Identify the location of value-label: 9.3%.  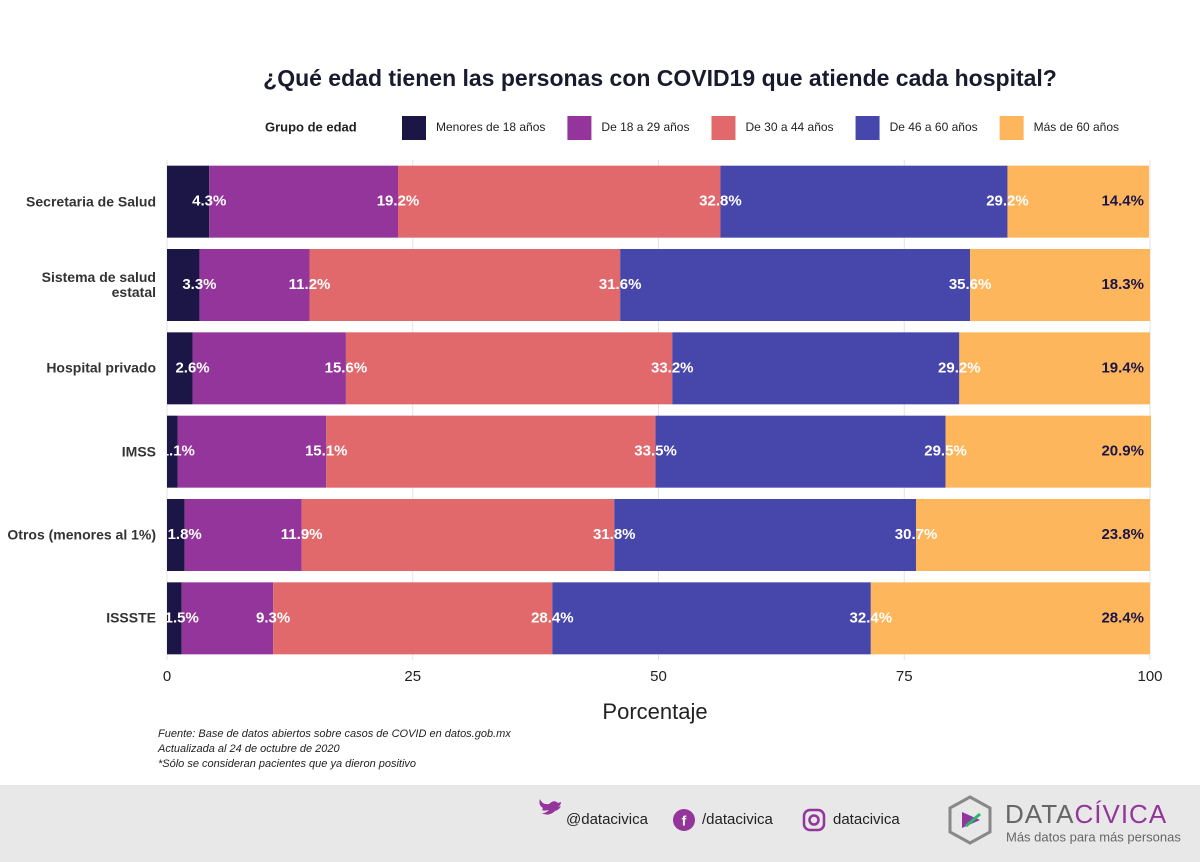
(273, 617).